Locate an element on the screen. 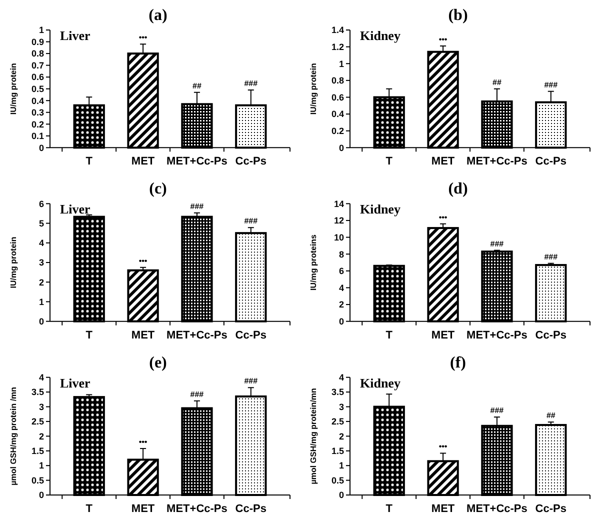 This screenshot has height=521, width=600. chart-title: (f) is located at coordinates (458, 363).